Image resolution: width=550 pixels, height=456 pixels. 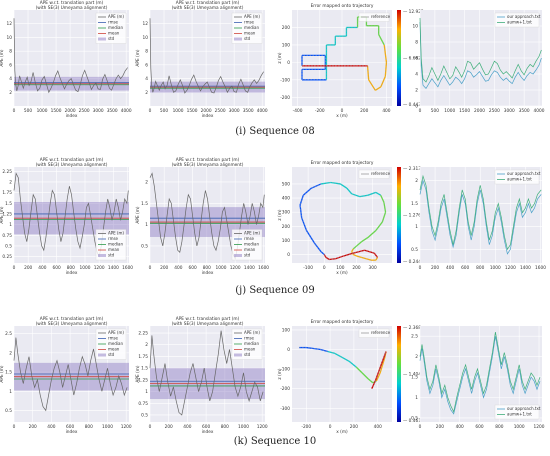 What do you see at coordinates (275, 441) in the screenshot?
I see `caption-seq-10: (k) Sequence 10` at bounding box center [275, 441].